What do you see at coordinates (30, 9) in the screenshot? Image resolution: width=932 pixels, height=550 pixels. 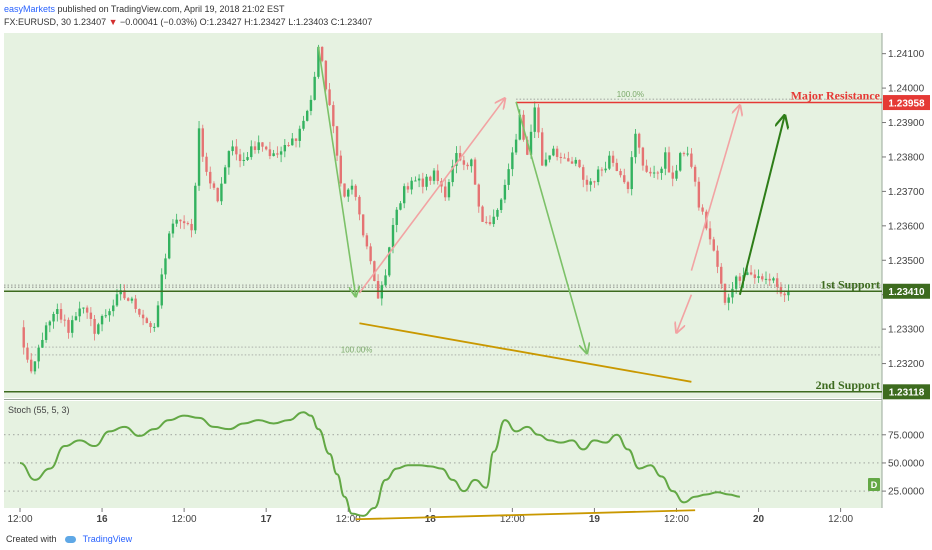 I see `publisher-name: easyMarkets` at bounding box center [30, 9].